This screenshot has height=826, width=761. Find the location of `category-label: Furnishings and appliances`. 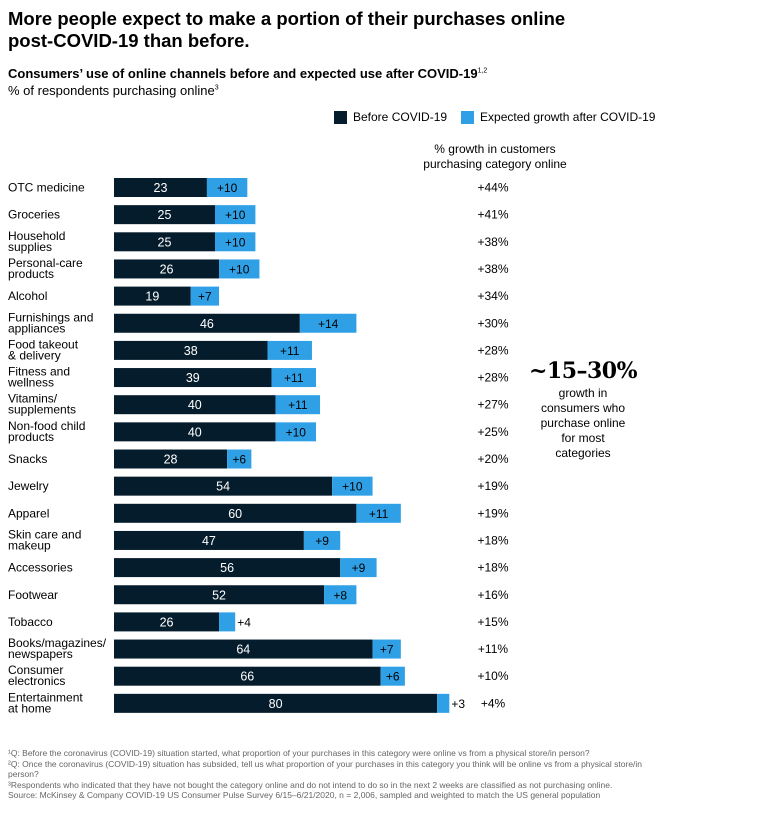

category-label: Furnishings and appliances is located at coordinates (50, 322).